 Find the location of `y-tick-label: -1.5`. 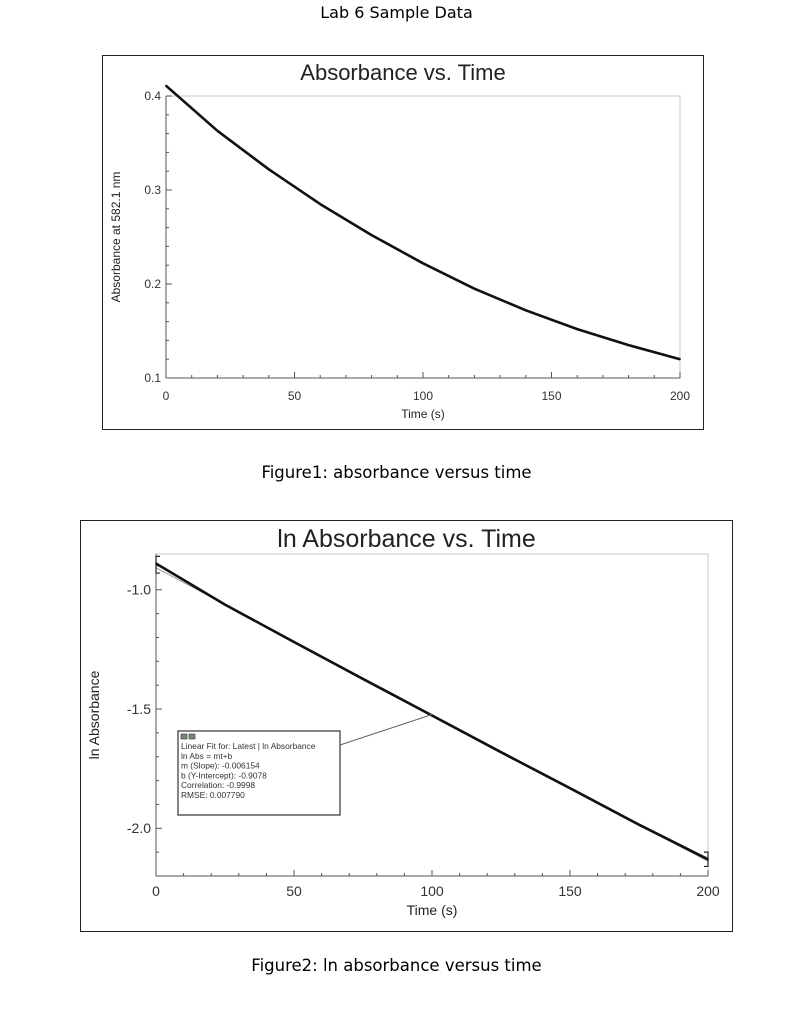

y-tick-label: -1.5 is located at coordinates (139, 709).